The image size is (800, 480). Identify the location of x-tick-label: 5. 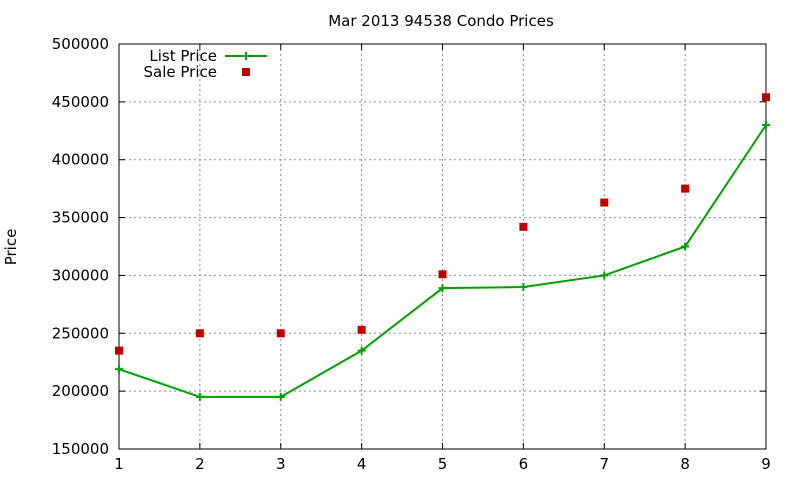
(443, 464).